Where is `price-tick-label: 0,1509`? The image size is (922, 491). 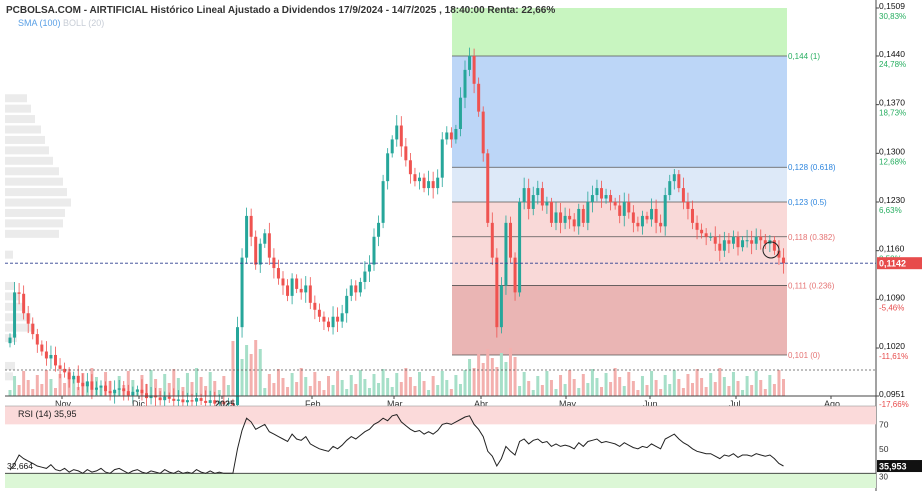 price-tick-label: 0,1509 is located at coordinates (892, 6).